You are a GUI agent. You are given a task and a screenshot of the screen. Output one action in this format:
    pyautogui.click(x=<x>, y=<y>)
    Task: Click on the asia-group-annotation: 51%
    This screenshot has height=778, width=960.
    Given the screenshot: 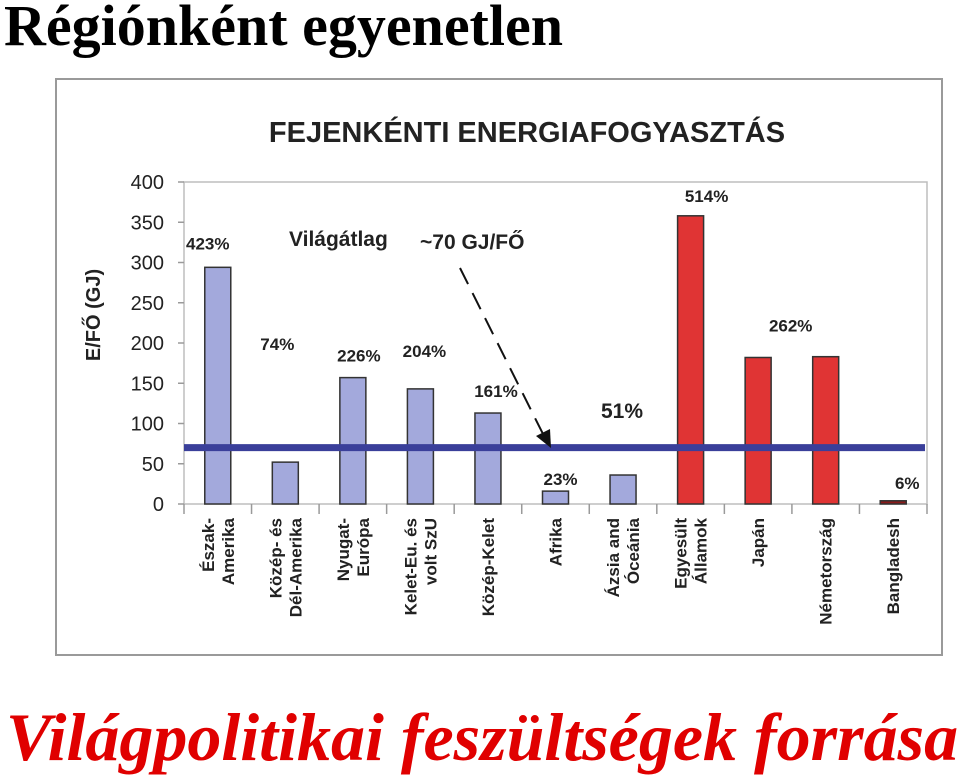 What is the action you would take?
    pyautogui.click(x=622, y=411)
    